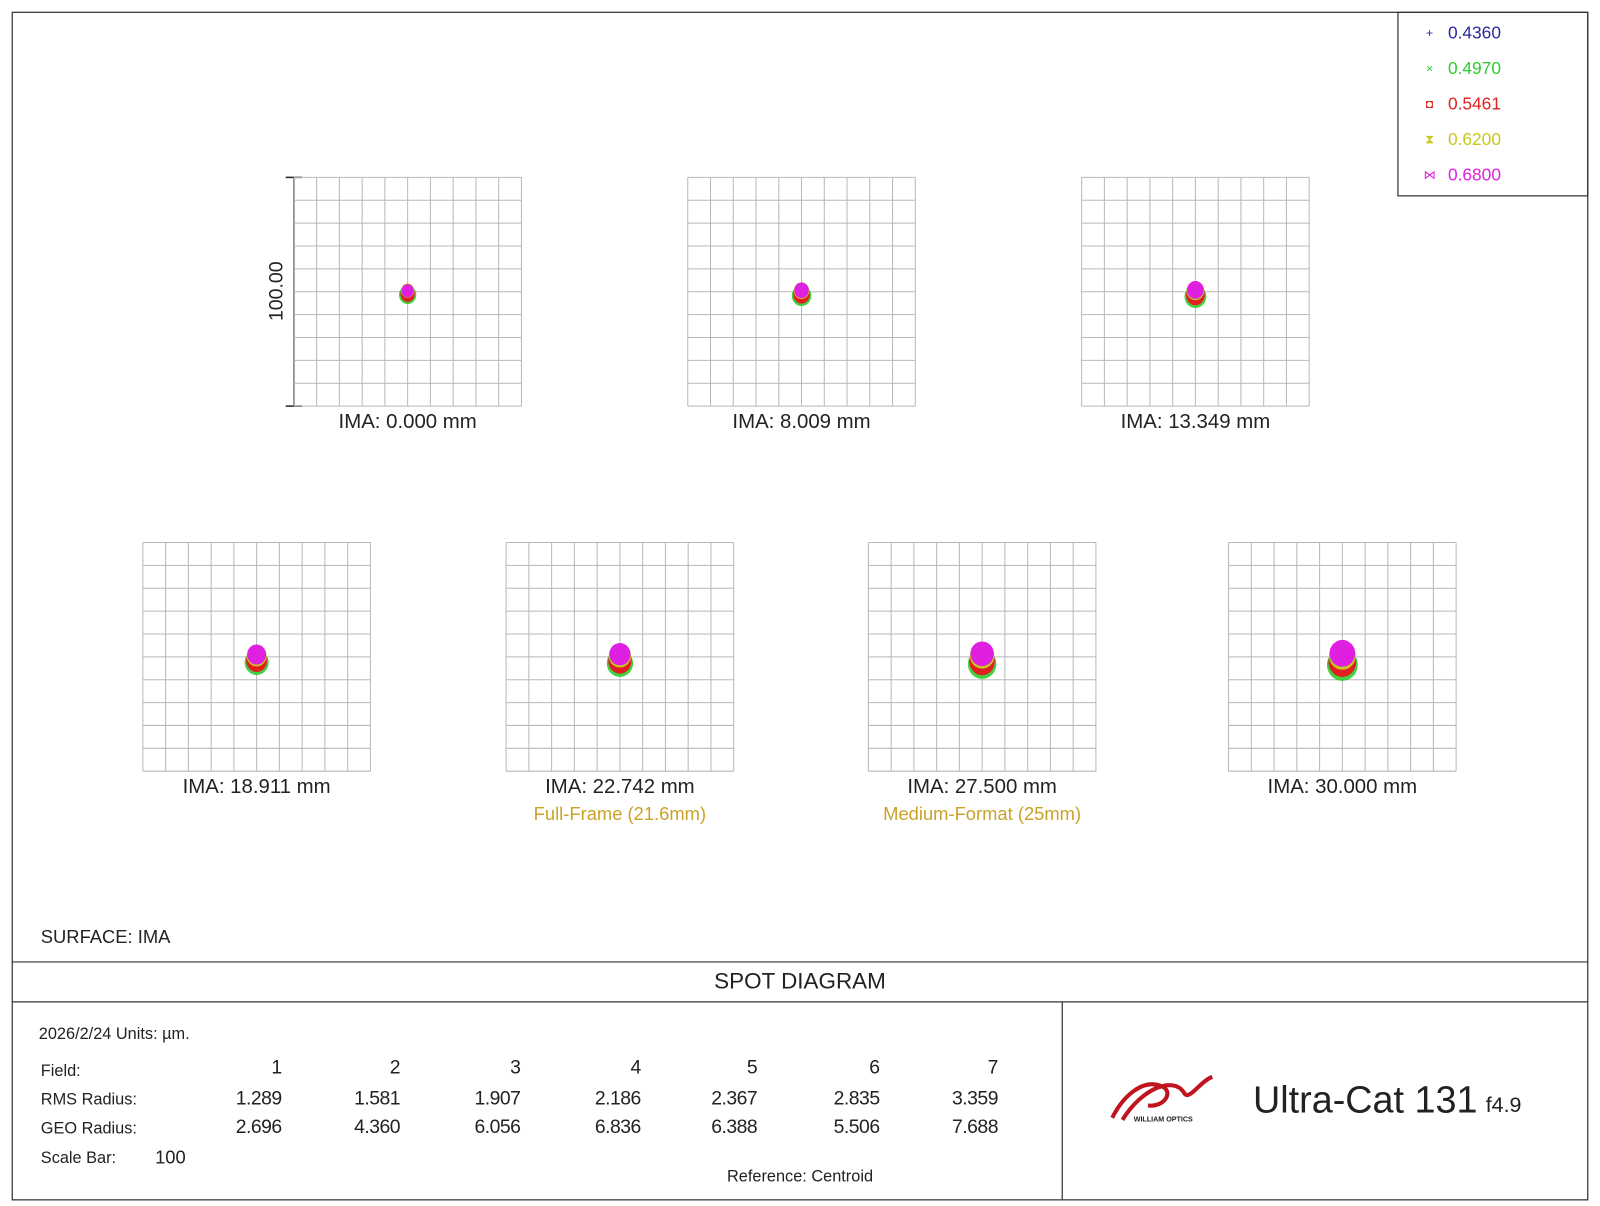 This screenshot has width=1600, height=1206. Describe the element at coordinates (497, 1098) in the screenshot. I see `table-cell: 1.907` at that location.